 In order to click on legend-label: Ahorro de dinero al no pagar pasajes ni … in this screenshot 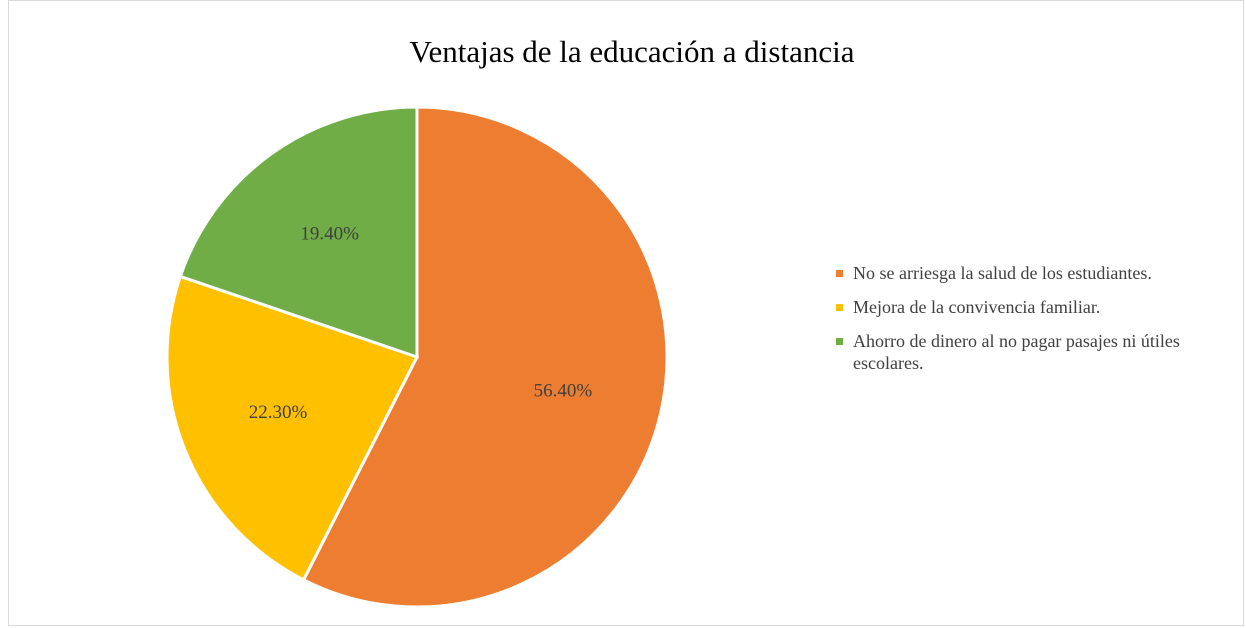, I will do `click(1016, 352)`.